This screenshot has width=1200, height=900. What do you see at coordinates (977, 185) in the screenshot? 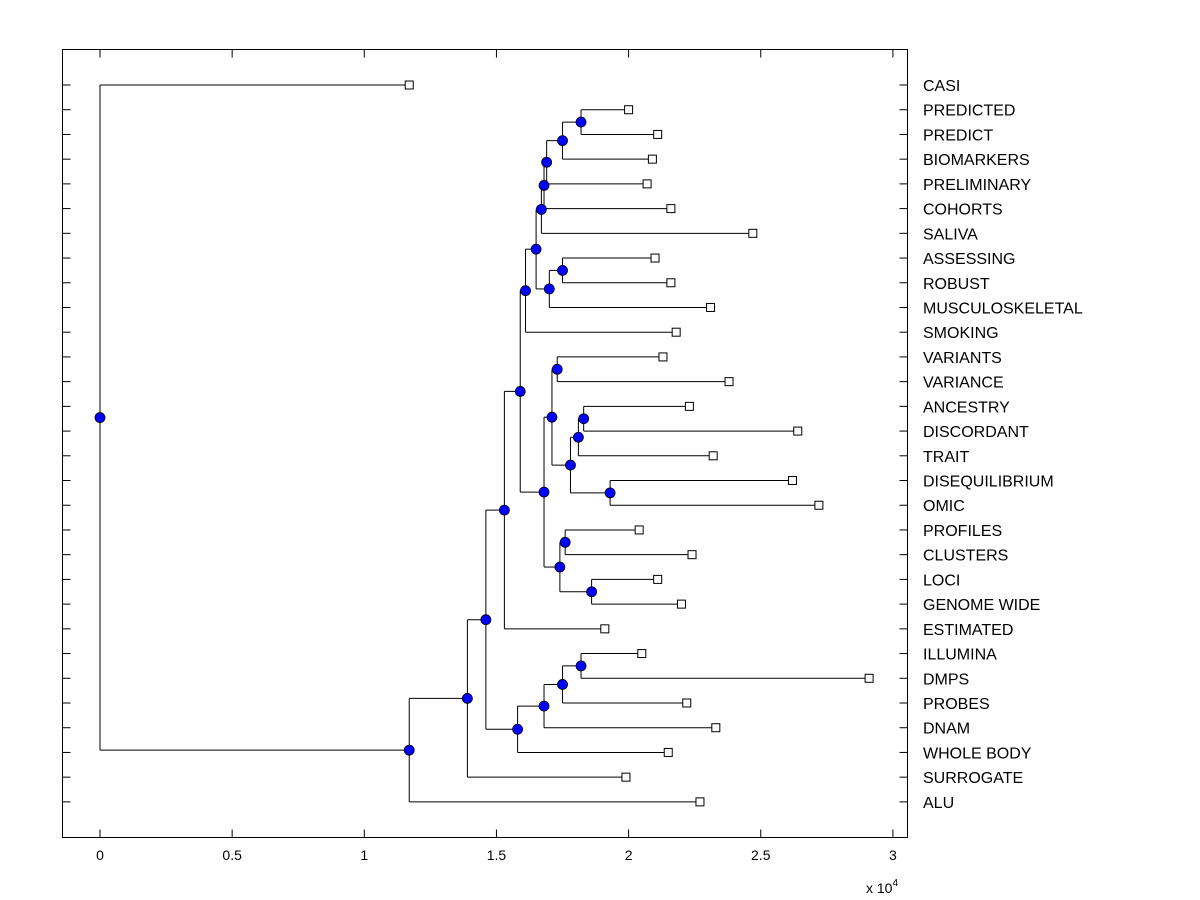
I see `leaf-label: PRELIMINARY` at bounding box center [977, 185].